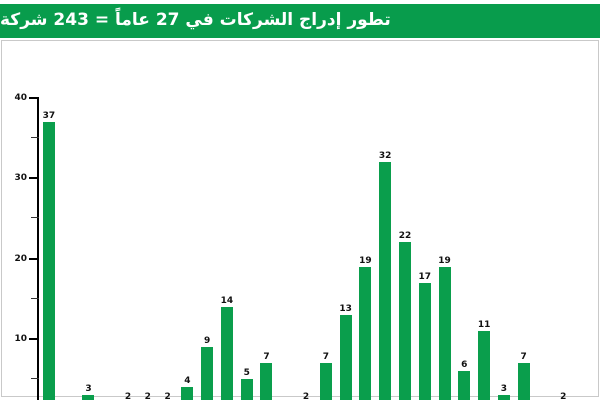 The image size is (600, 400). Describe the element at coordinates (227, 300) in the screenshot. I see `bar-value-label: 14` at that location.